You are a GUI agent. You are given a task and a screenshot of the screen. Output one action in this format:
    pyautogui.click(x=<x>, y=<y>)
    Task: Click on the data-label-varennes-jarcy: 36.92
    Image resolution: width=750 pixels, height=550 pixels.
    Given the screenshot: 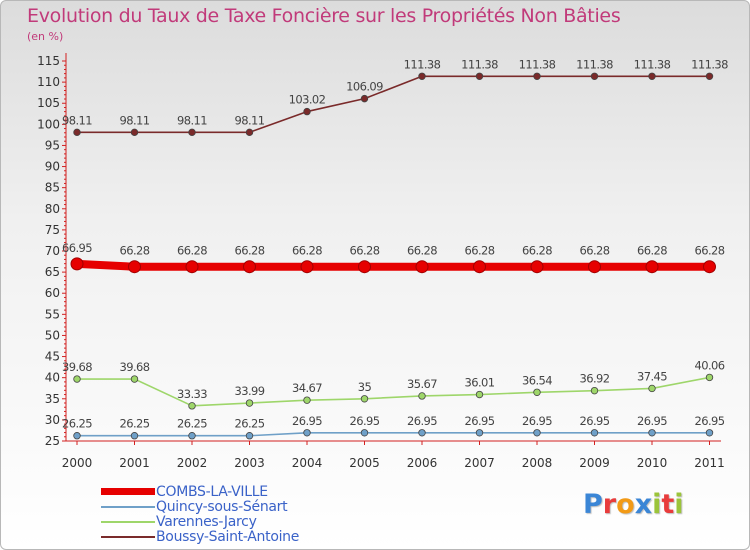 What is the action you would take?
    pyautogui.click(x=595, y=379)
    